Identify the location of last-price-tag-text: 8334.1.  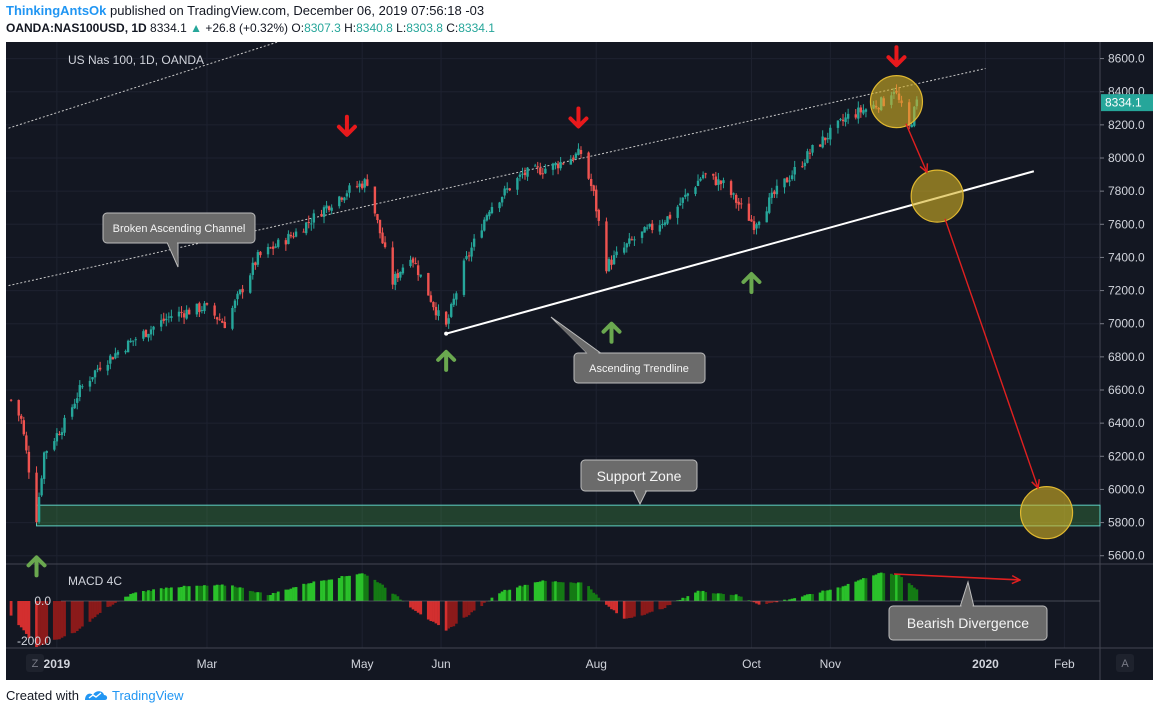
(1123, 103).